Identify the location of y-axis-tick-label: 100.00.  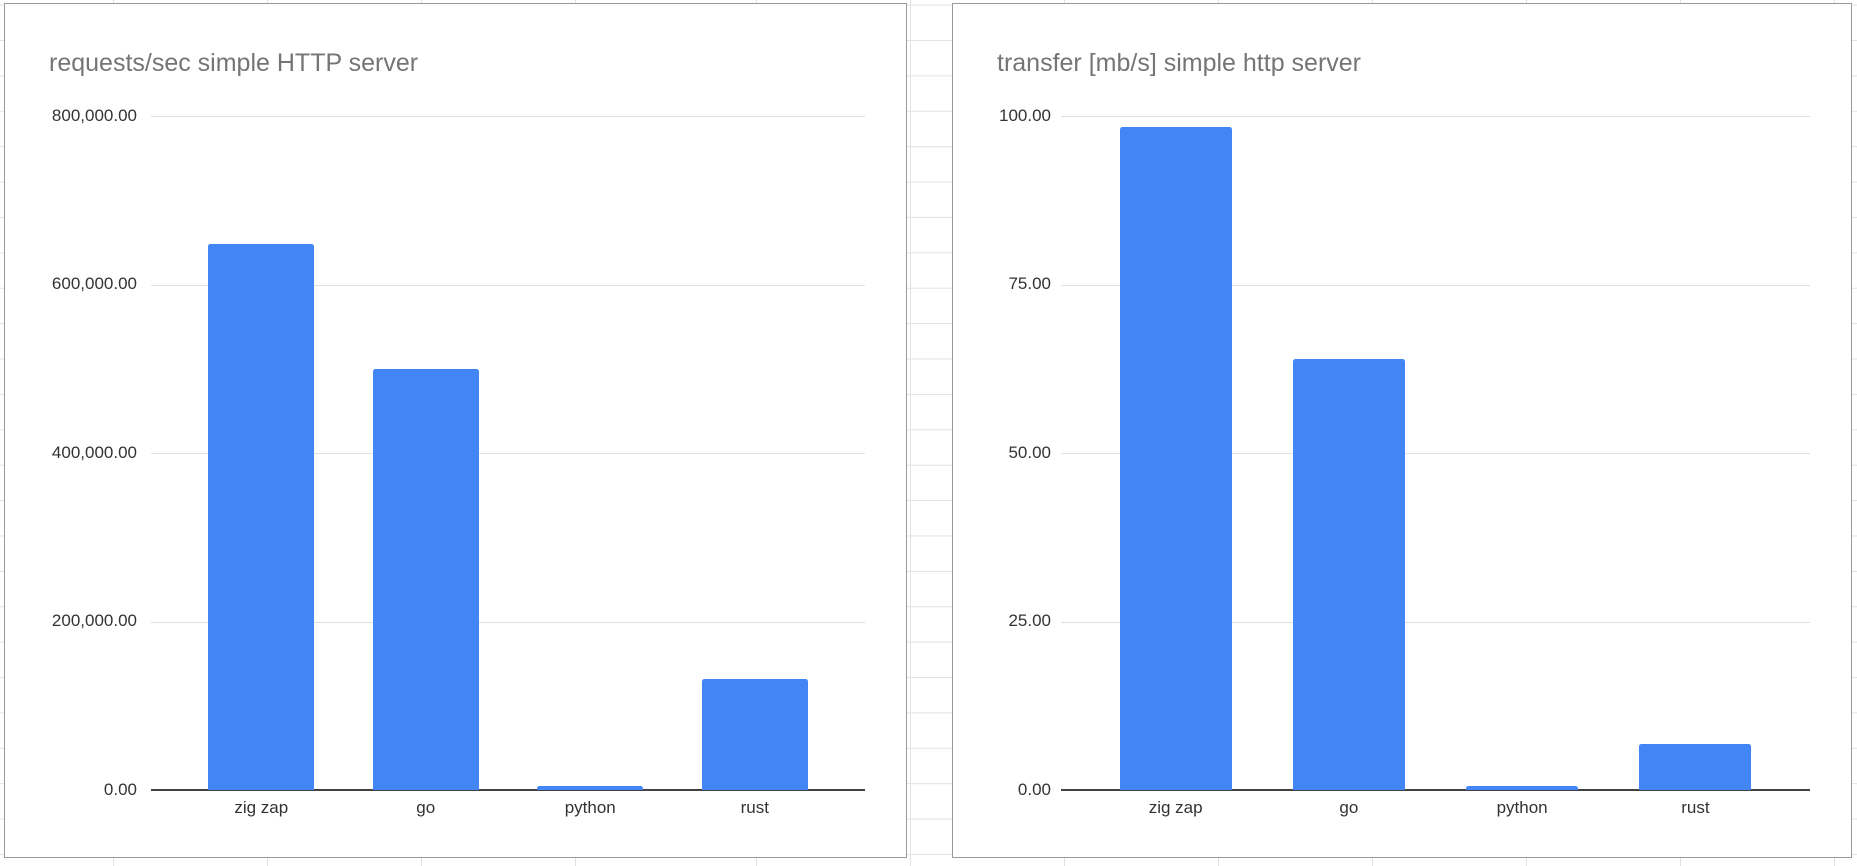
(1025, 115).